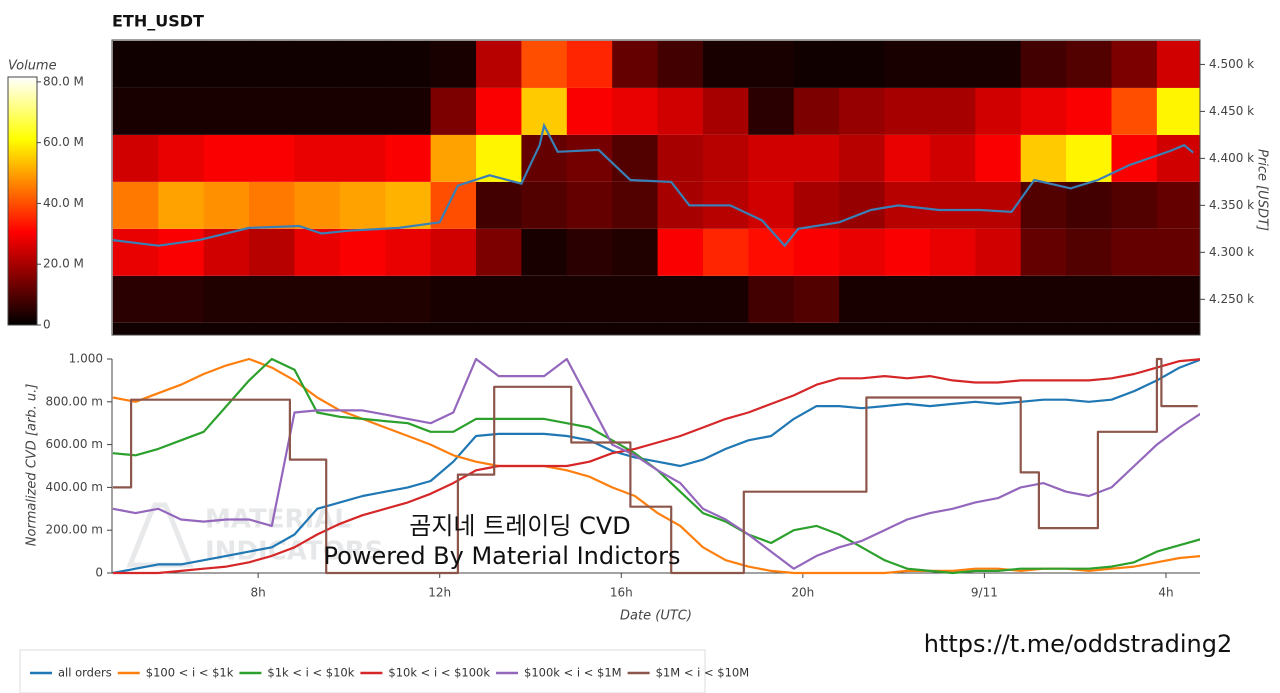 The width and height of the screenshot is (1280, 693). What do you see at coordinates (502, 556) in the screenshot?
I see `overlay-credit: Powered By Material Indictors` at bounding box center [502, 556].